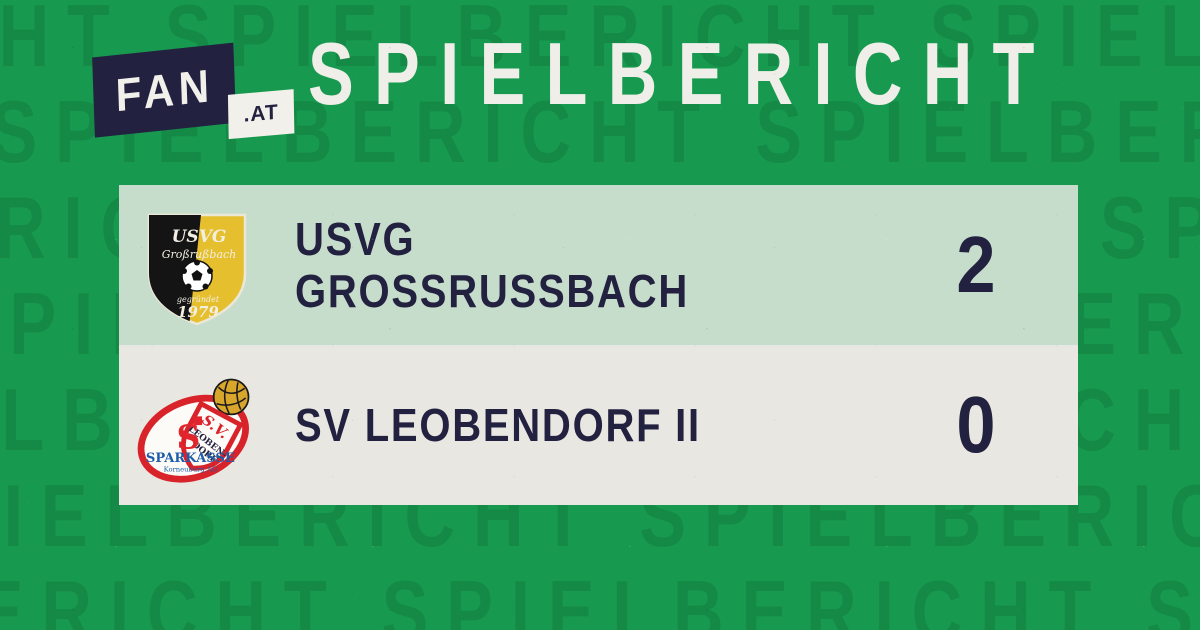 Image resolution: width=1200 pixels, height=630 pixels. I want to click on home-team-name-line1: USVG, so click(355, 239).